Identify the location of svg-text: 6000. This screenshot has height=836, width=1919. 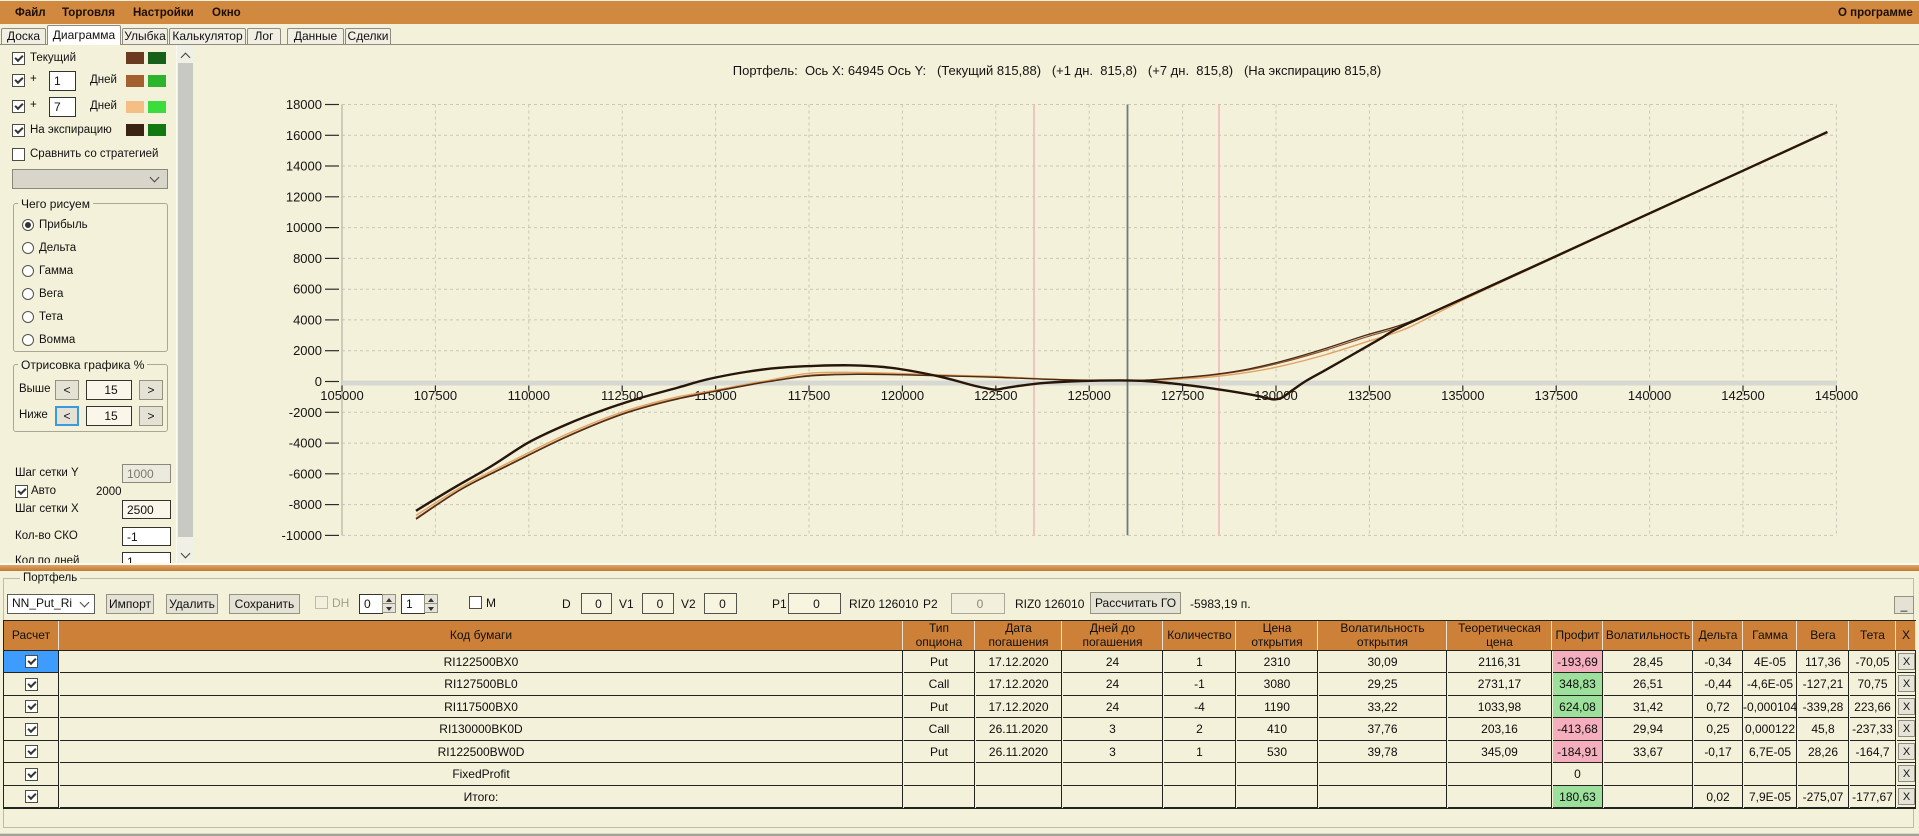
(307, 289).